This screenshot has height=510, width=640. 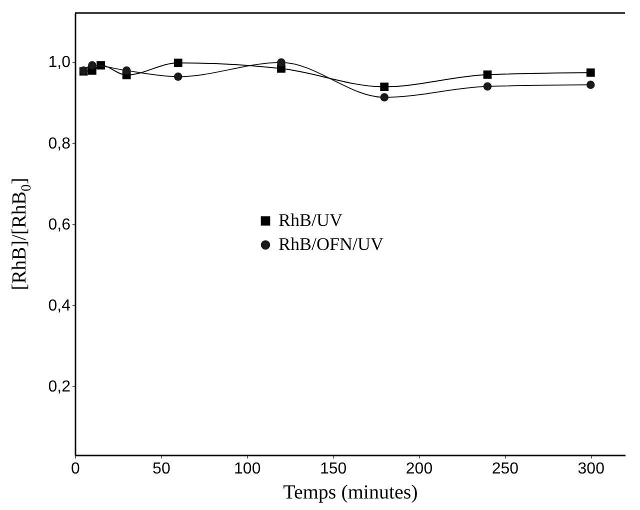 What do you see at coordinates (247, 469) in the screenshot?
I see `x-tick-label: 100` at bounding box center [247, 469].